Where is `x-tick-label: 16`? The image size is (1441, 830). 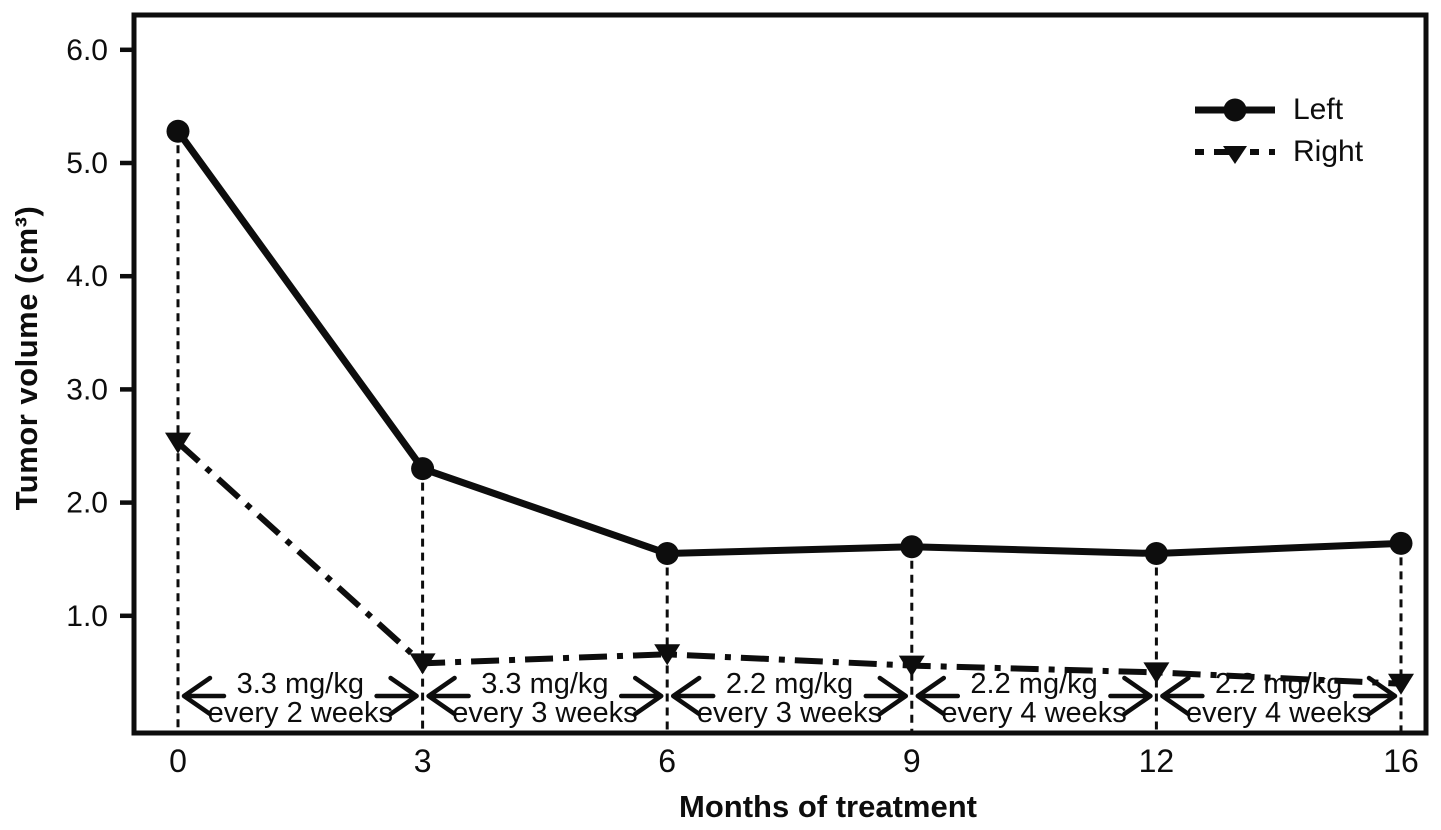 x-tick-label: 16 is located at coordinates (1401, 761).